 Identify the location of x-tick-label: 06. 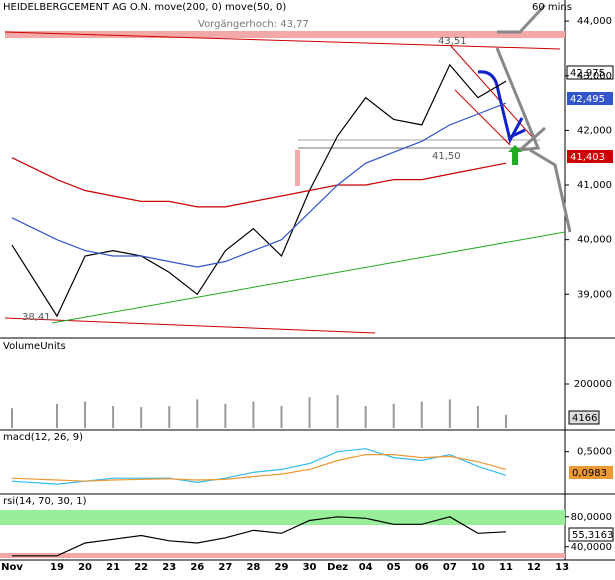
(422, 567).